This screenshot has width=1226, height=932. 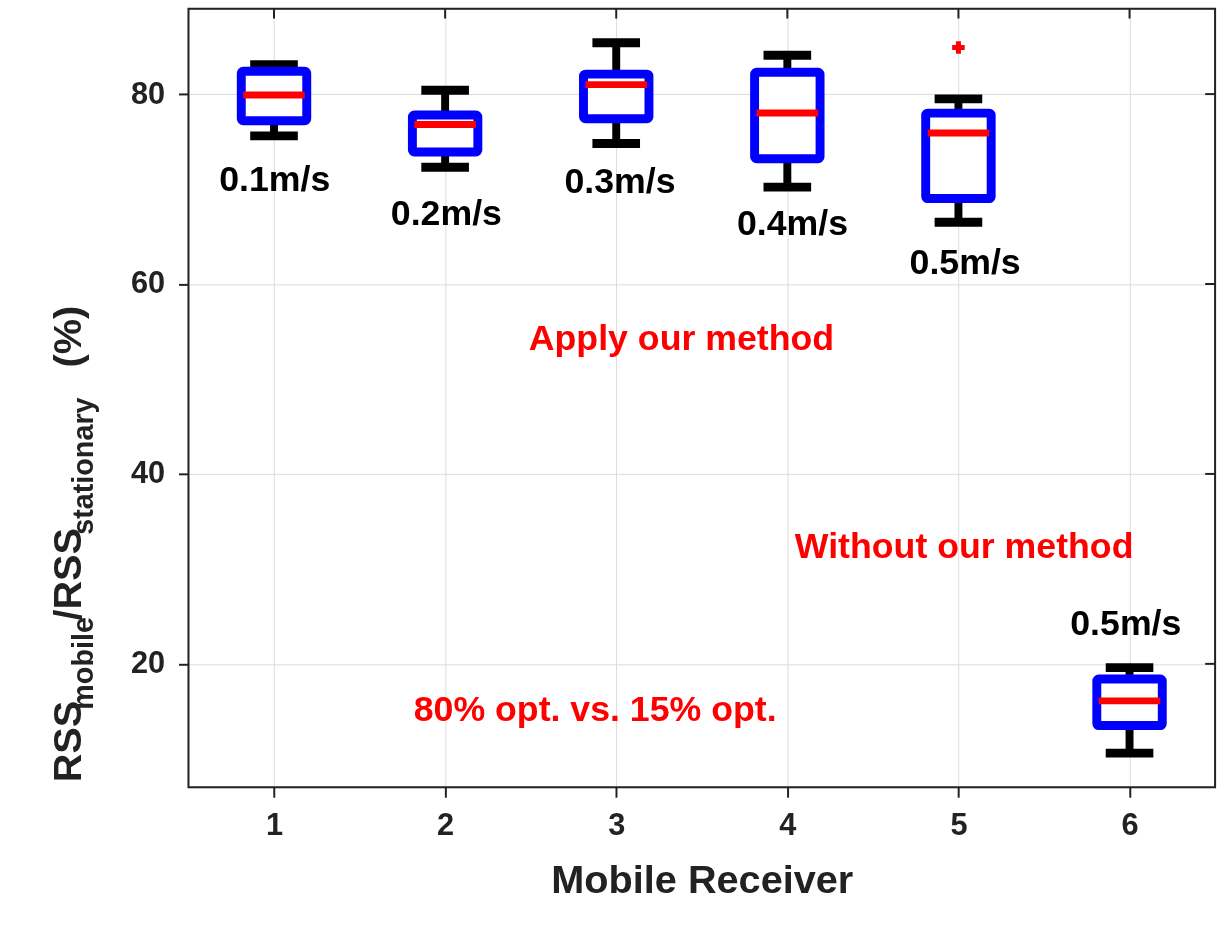 What do you see at coordinates (702, 878) in the screenshot?
I see `x-axis-title: Mobile Receiver` at bounding box center [702, 878].